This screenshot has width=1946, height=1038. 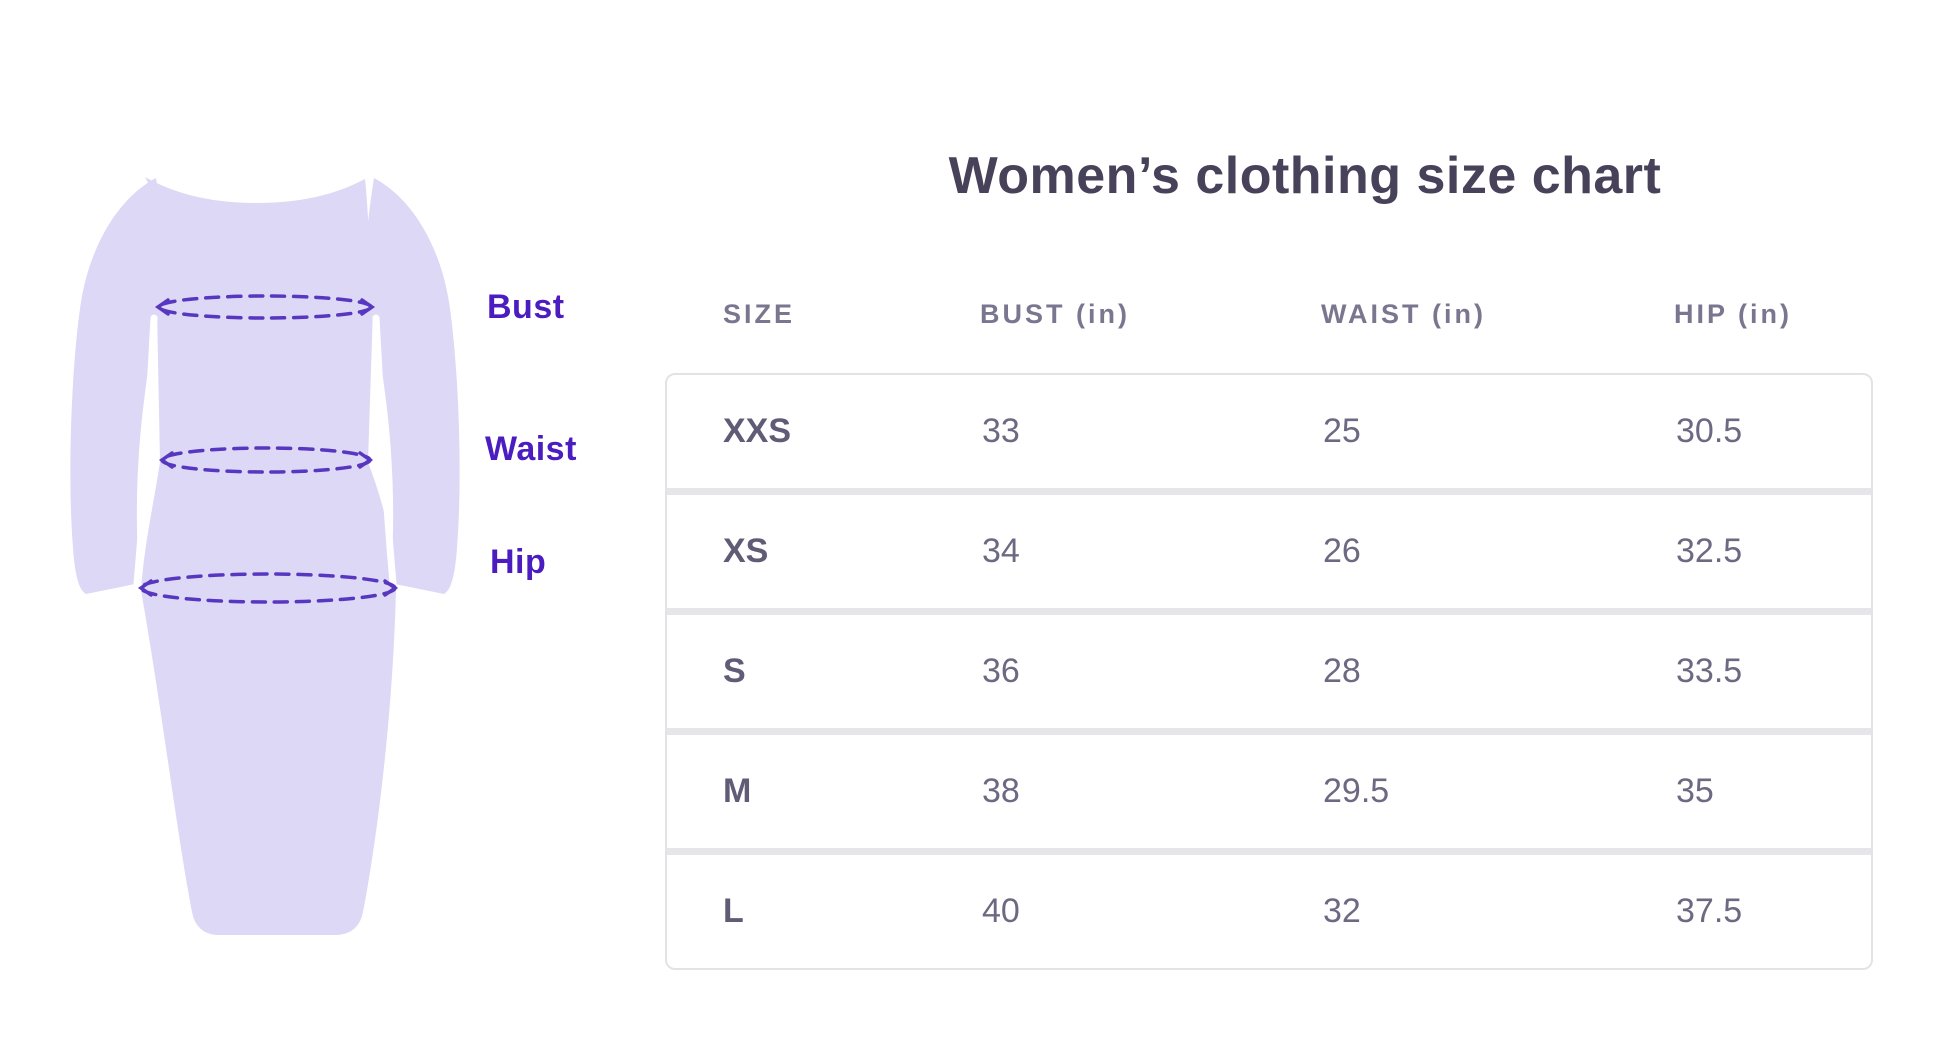 I want to click on column-header-waist: WAIST (in), so click(x=1403, y=313).